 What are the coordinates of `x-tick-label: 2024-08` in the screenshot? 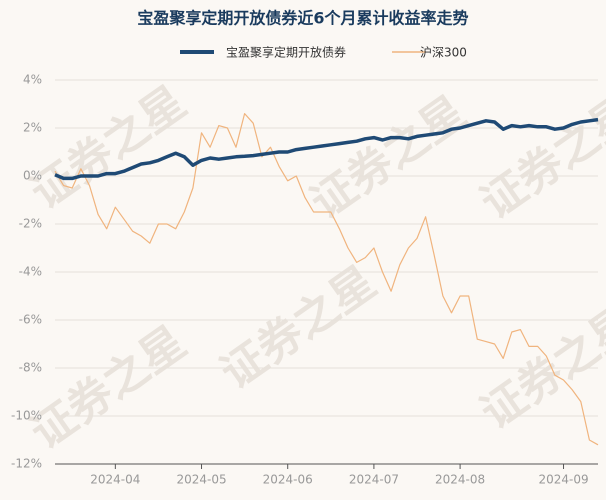 It's located at (460, 480).